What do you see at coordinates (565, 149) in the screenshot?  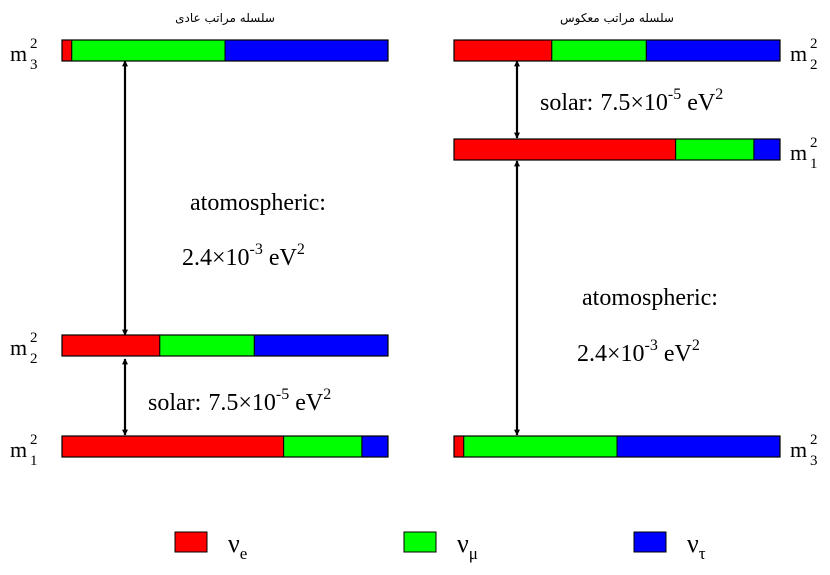 I see `inverted-bar-m1-nu-e` at bounding box center [565, 149].